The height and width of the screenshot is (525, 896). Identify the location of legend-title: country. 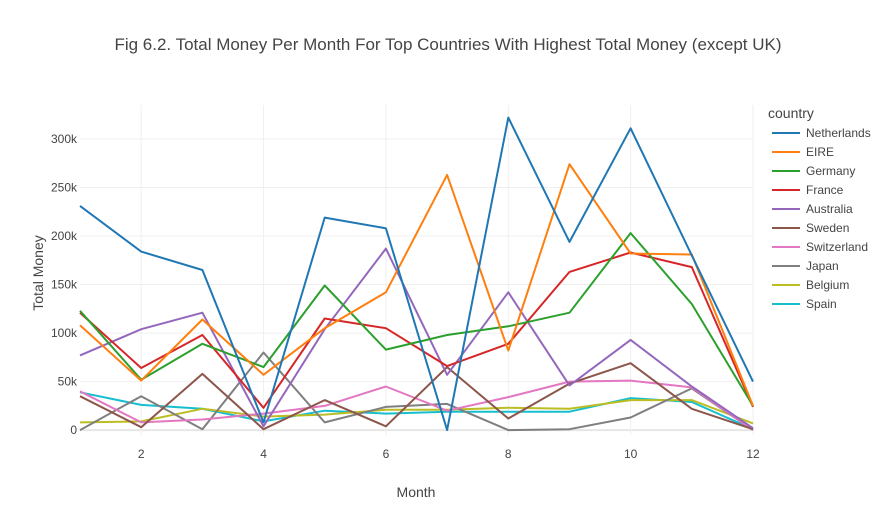
(791, 113).